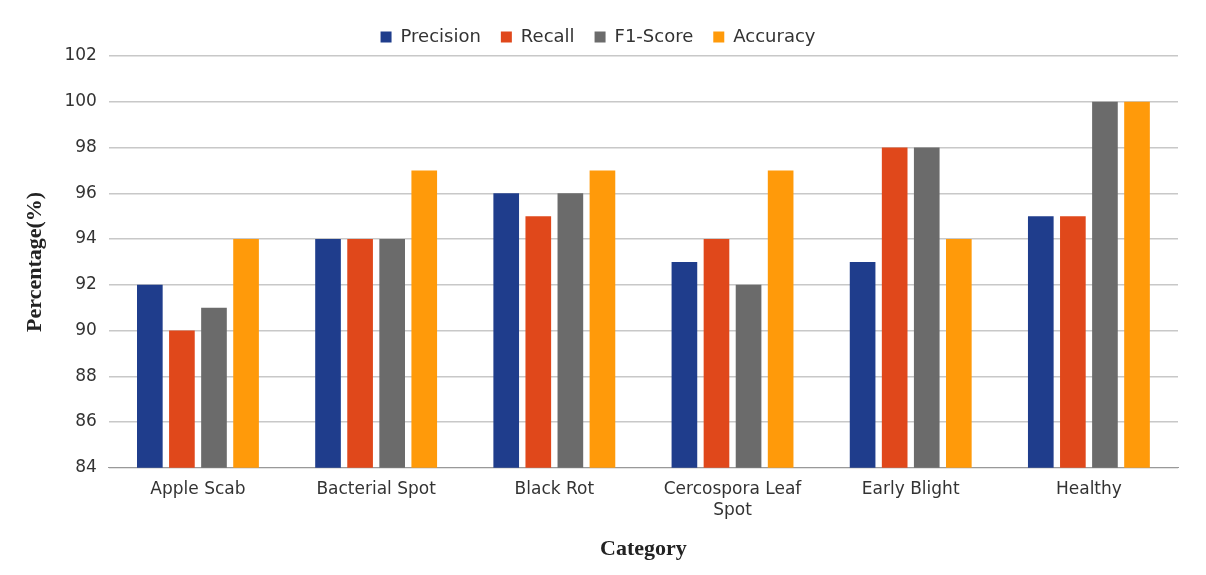 The image size is (1206, 575). What do you see at coordinates (86, 237) in the screenshot?
I see `y-tick-label: 94` at bounding box center [86, 237].